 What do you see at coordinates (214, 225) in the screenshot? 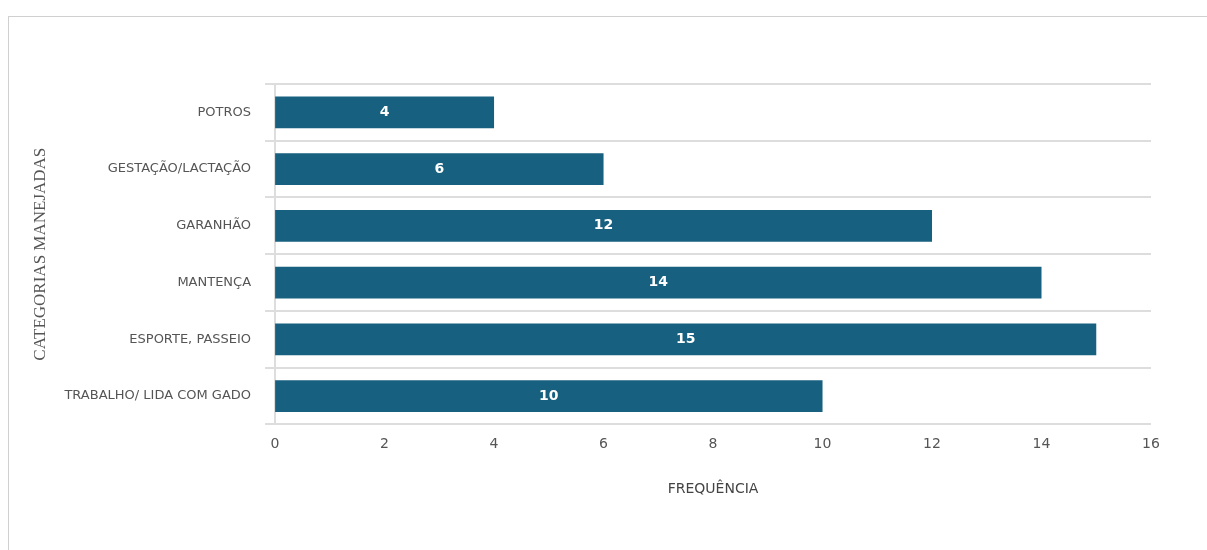
I see `y-tick-label: GARANHÃO` at bounding box center [214, 225].